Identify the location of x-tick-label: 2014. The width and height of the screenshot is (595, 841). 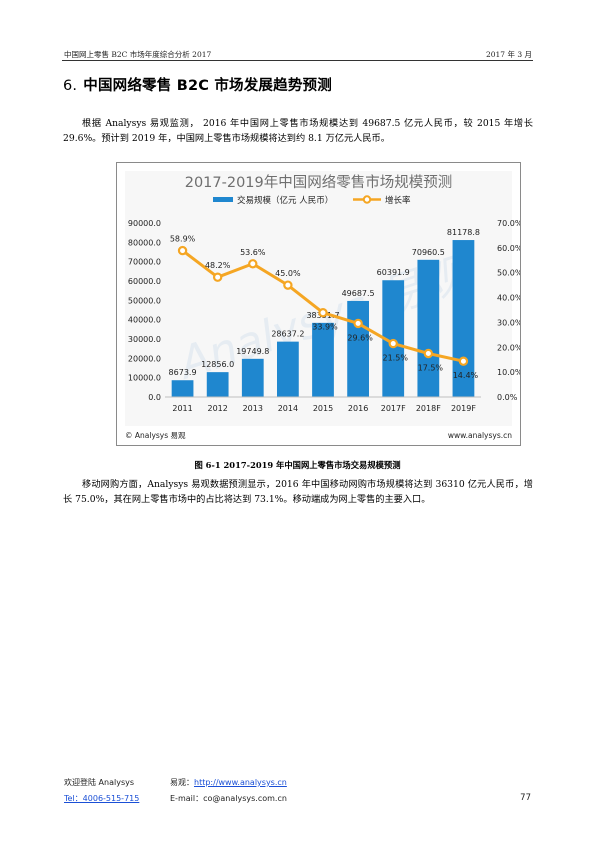
(288, 408).